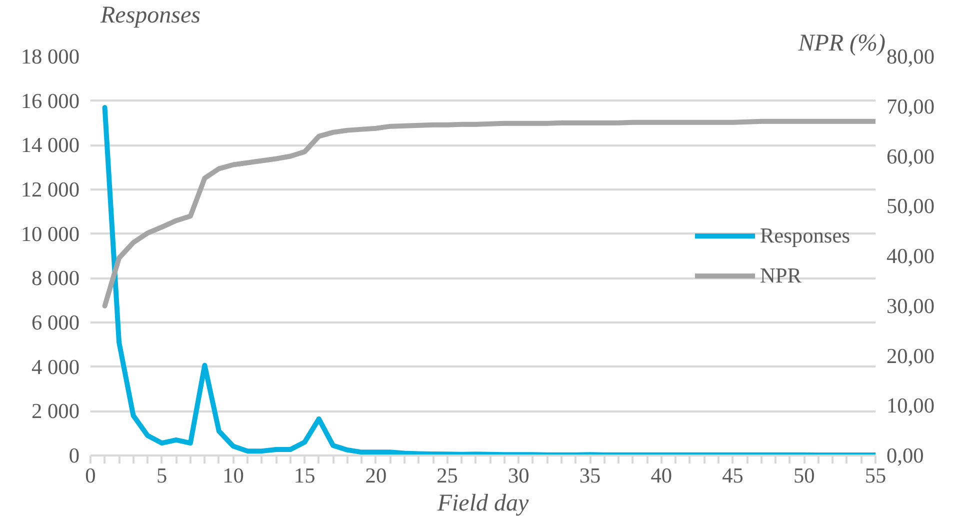  Describe the element at coordinates (841, 43) in the screenshot. I see `y2-axis-title: NPR (%)` at that location.